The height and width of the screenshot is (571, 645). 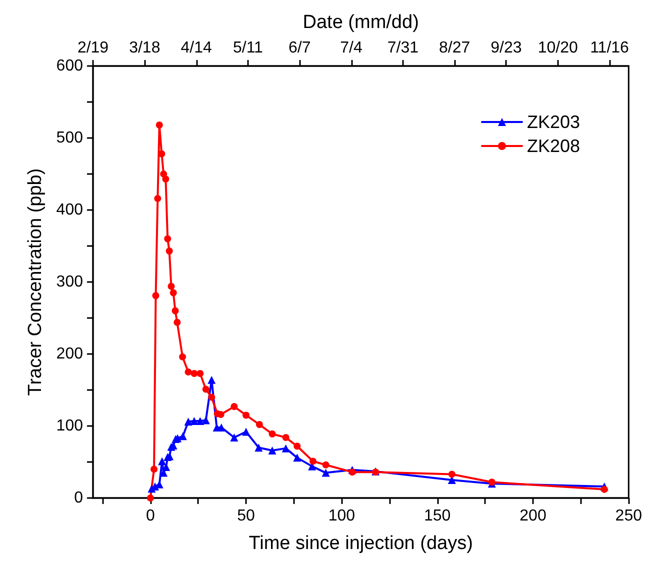 What do you see at coordinates (35, 282) in the screenshot?
I see `y-axis-title: Tracer Concentration (ppb)` at bounding box center [35, 282].